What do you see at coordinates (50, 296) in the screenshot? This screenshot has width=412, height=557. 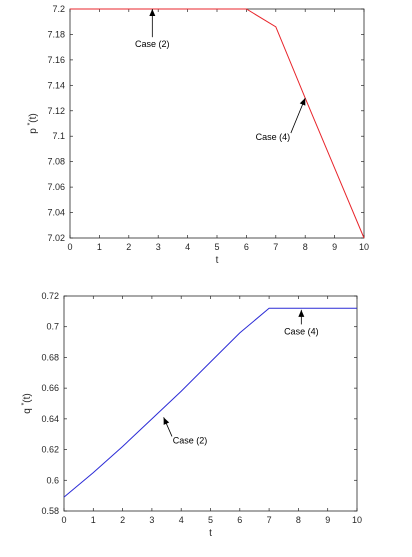 I see `bottom-y-tick-label: 0.72` at bounding box center [50, 296].